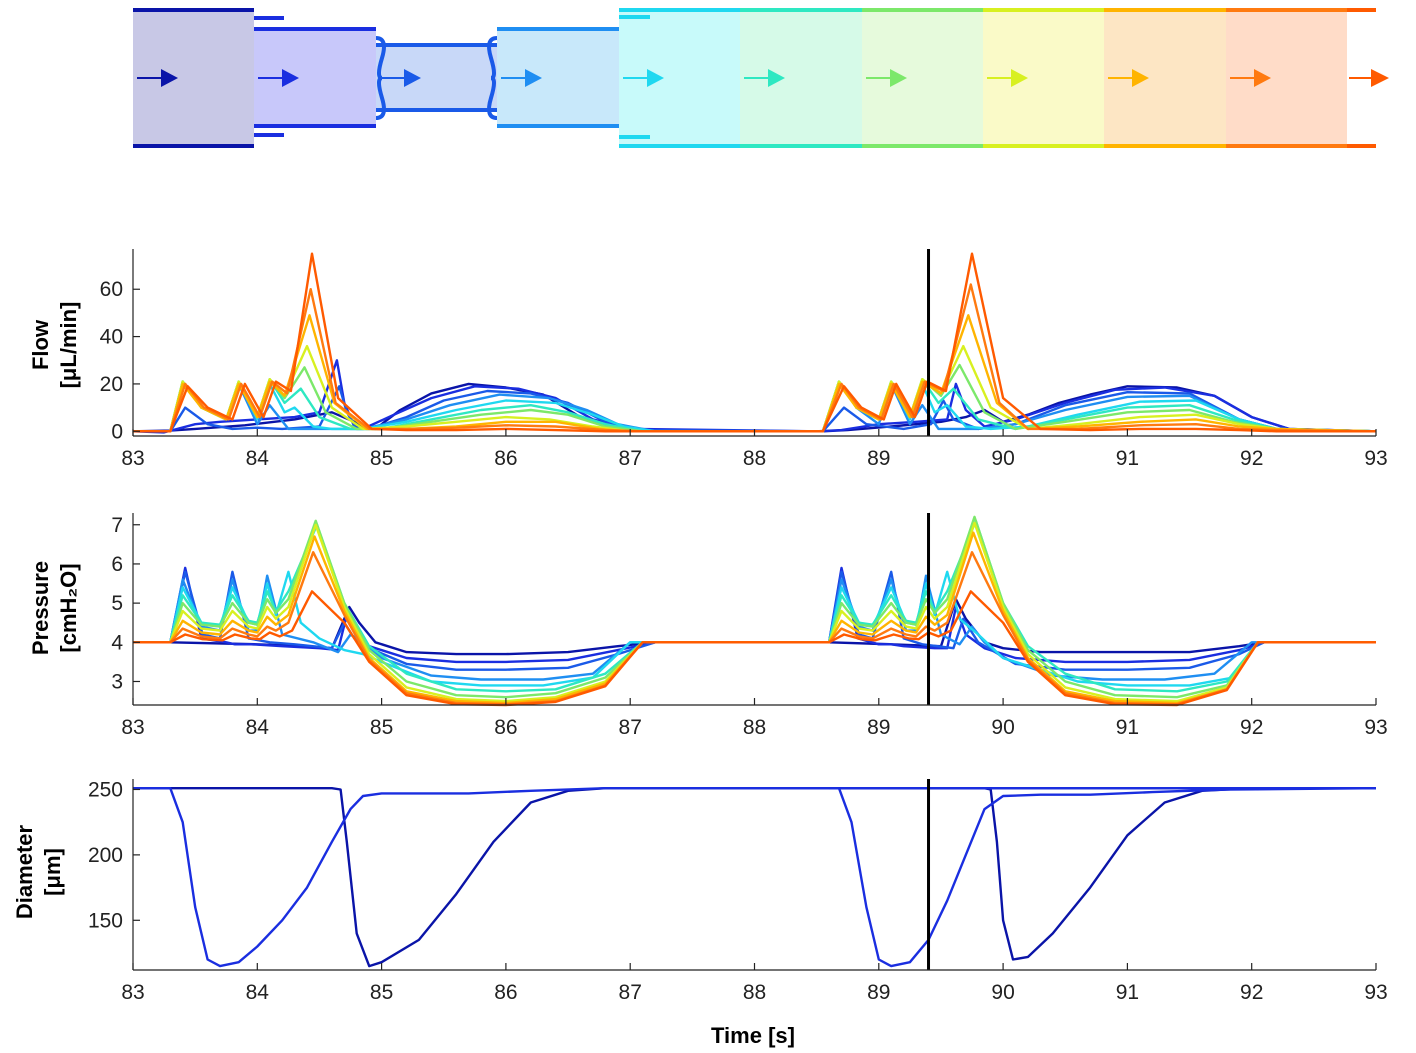 The width and height of the screenshot is (1416, 1053). What do you see at coordinates (111, 337) in the screenshot?
I see `y-tick-label: 40` at bounding box center [111, 337].